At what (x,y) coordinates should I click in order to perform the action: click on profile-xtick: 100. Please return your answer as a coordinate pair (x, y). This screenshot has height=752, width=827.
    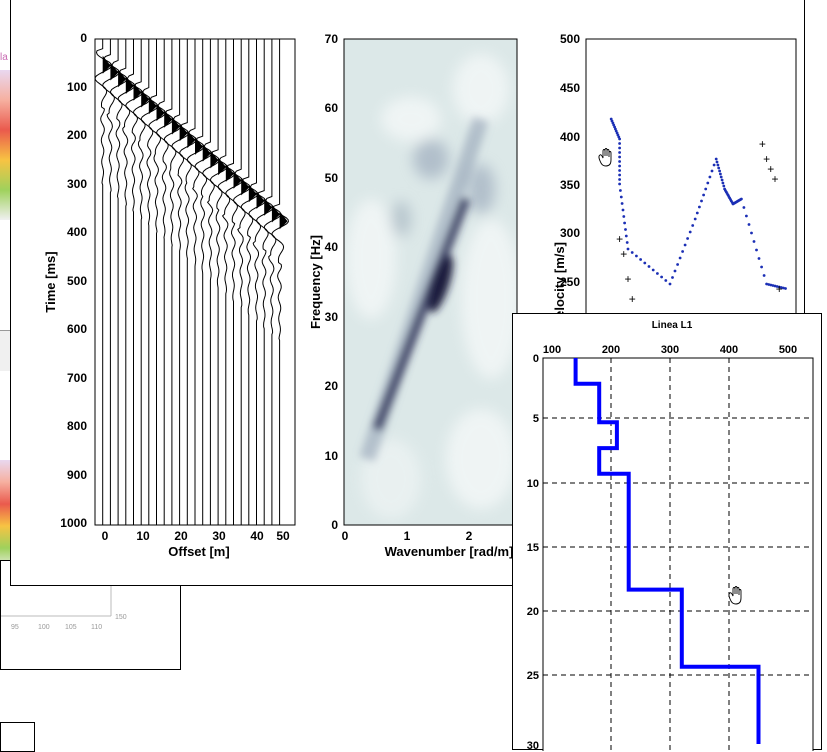
    Looking at the image, I should click on (552, 350).